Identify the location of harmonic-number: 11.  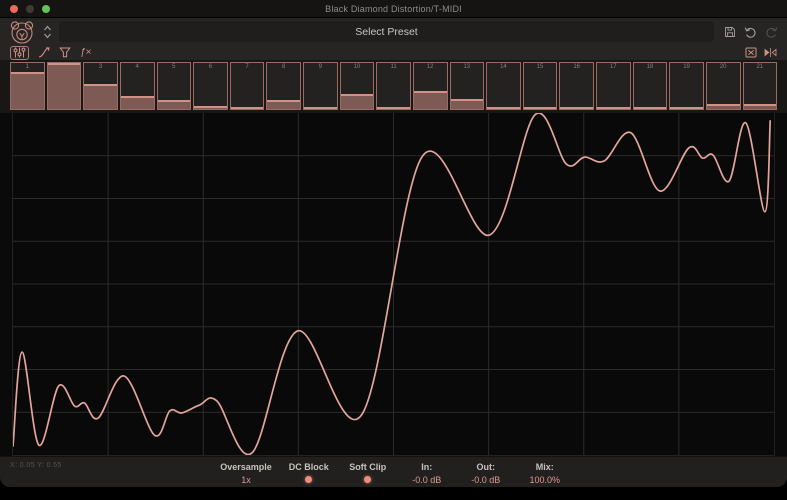
(393, 67).